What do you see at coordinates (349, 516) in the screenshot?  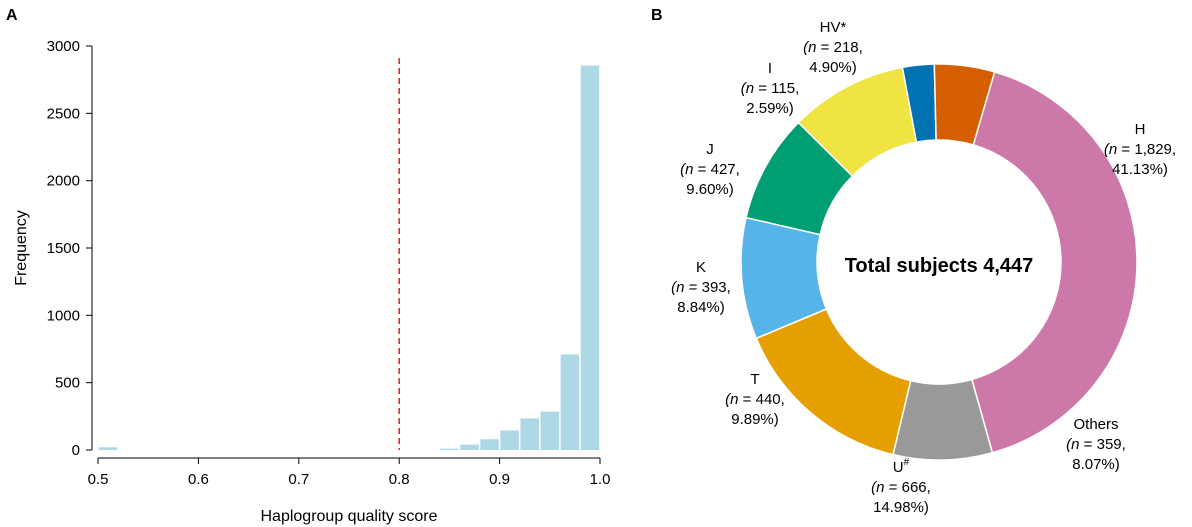 I see `histogram-x-axis-title: Haplogroup quality score` at bounding box center [349, 516].